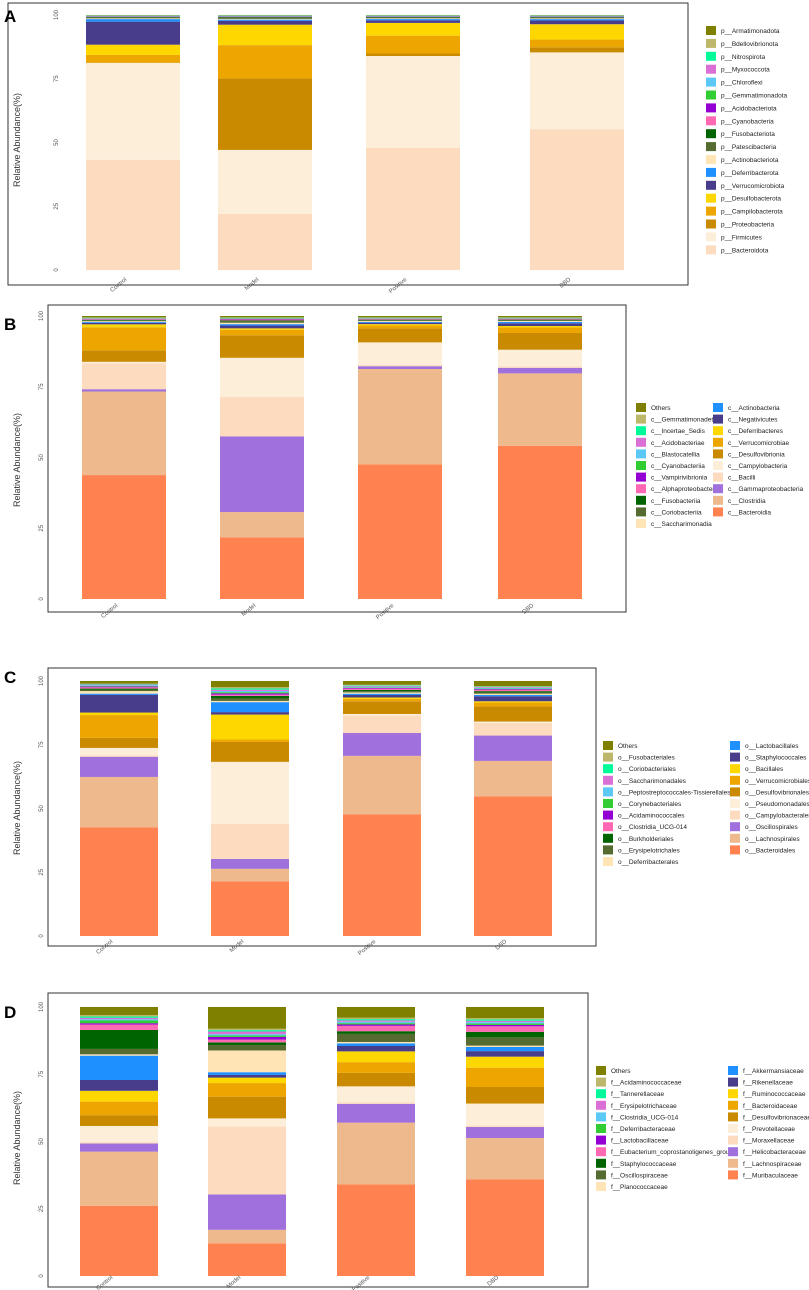  Describe the element at coordinates (678, 466) in the screenshot. I see `legend-label: c__Cyanobacteriia` at that location.